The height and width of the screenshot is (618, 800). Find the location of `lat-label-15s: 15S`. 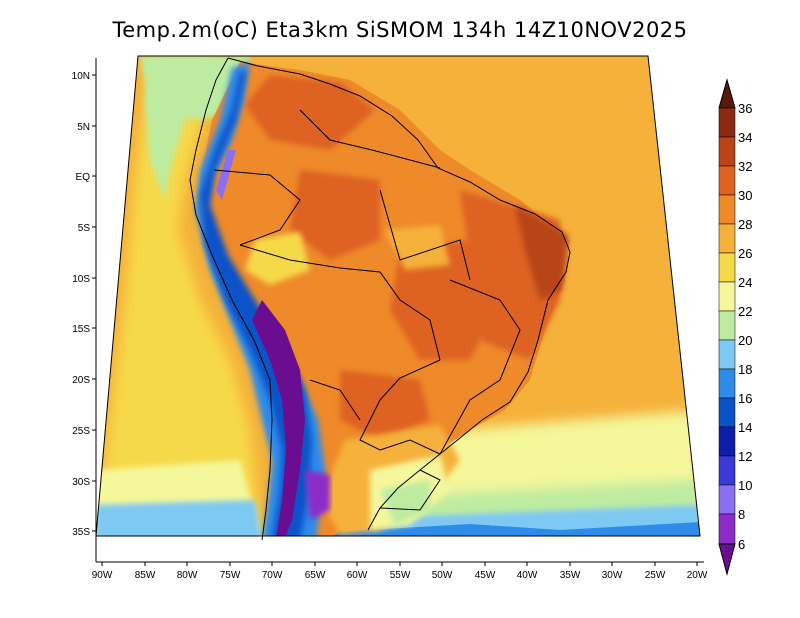

lat-label-15s: 15S is located at coordinates (81, 329).